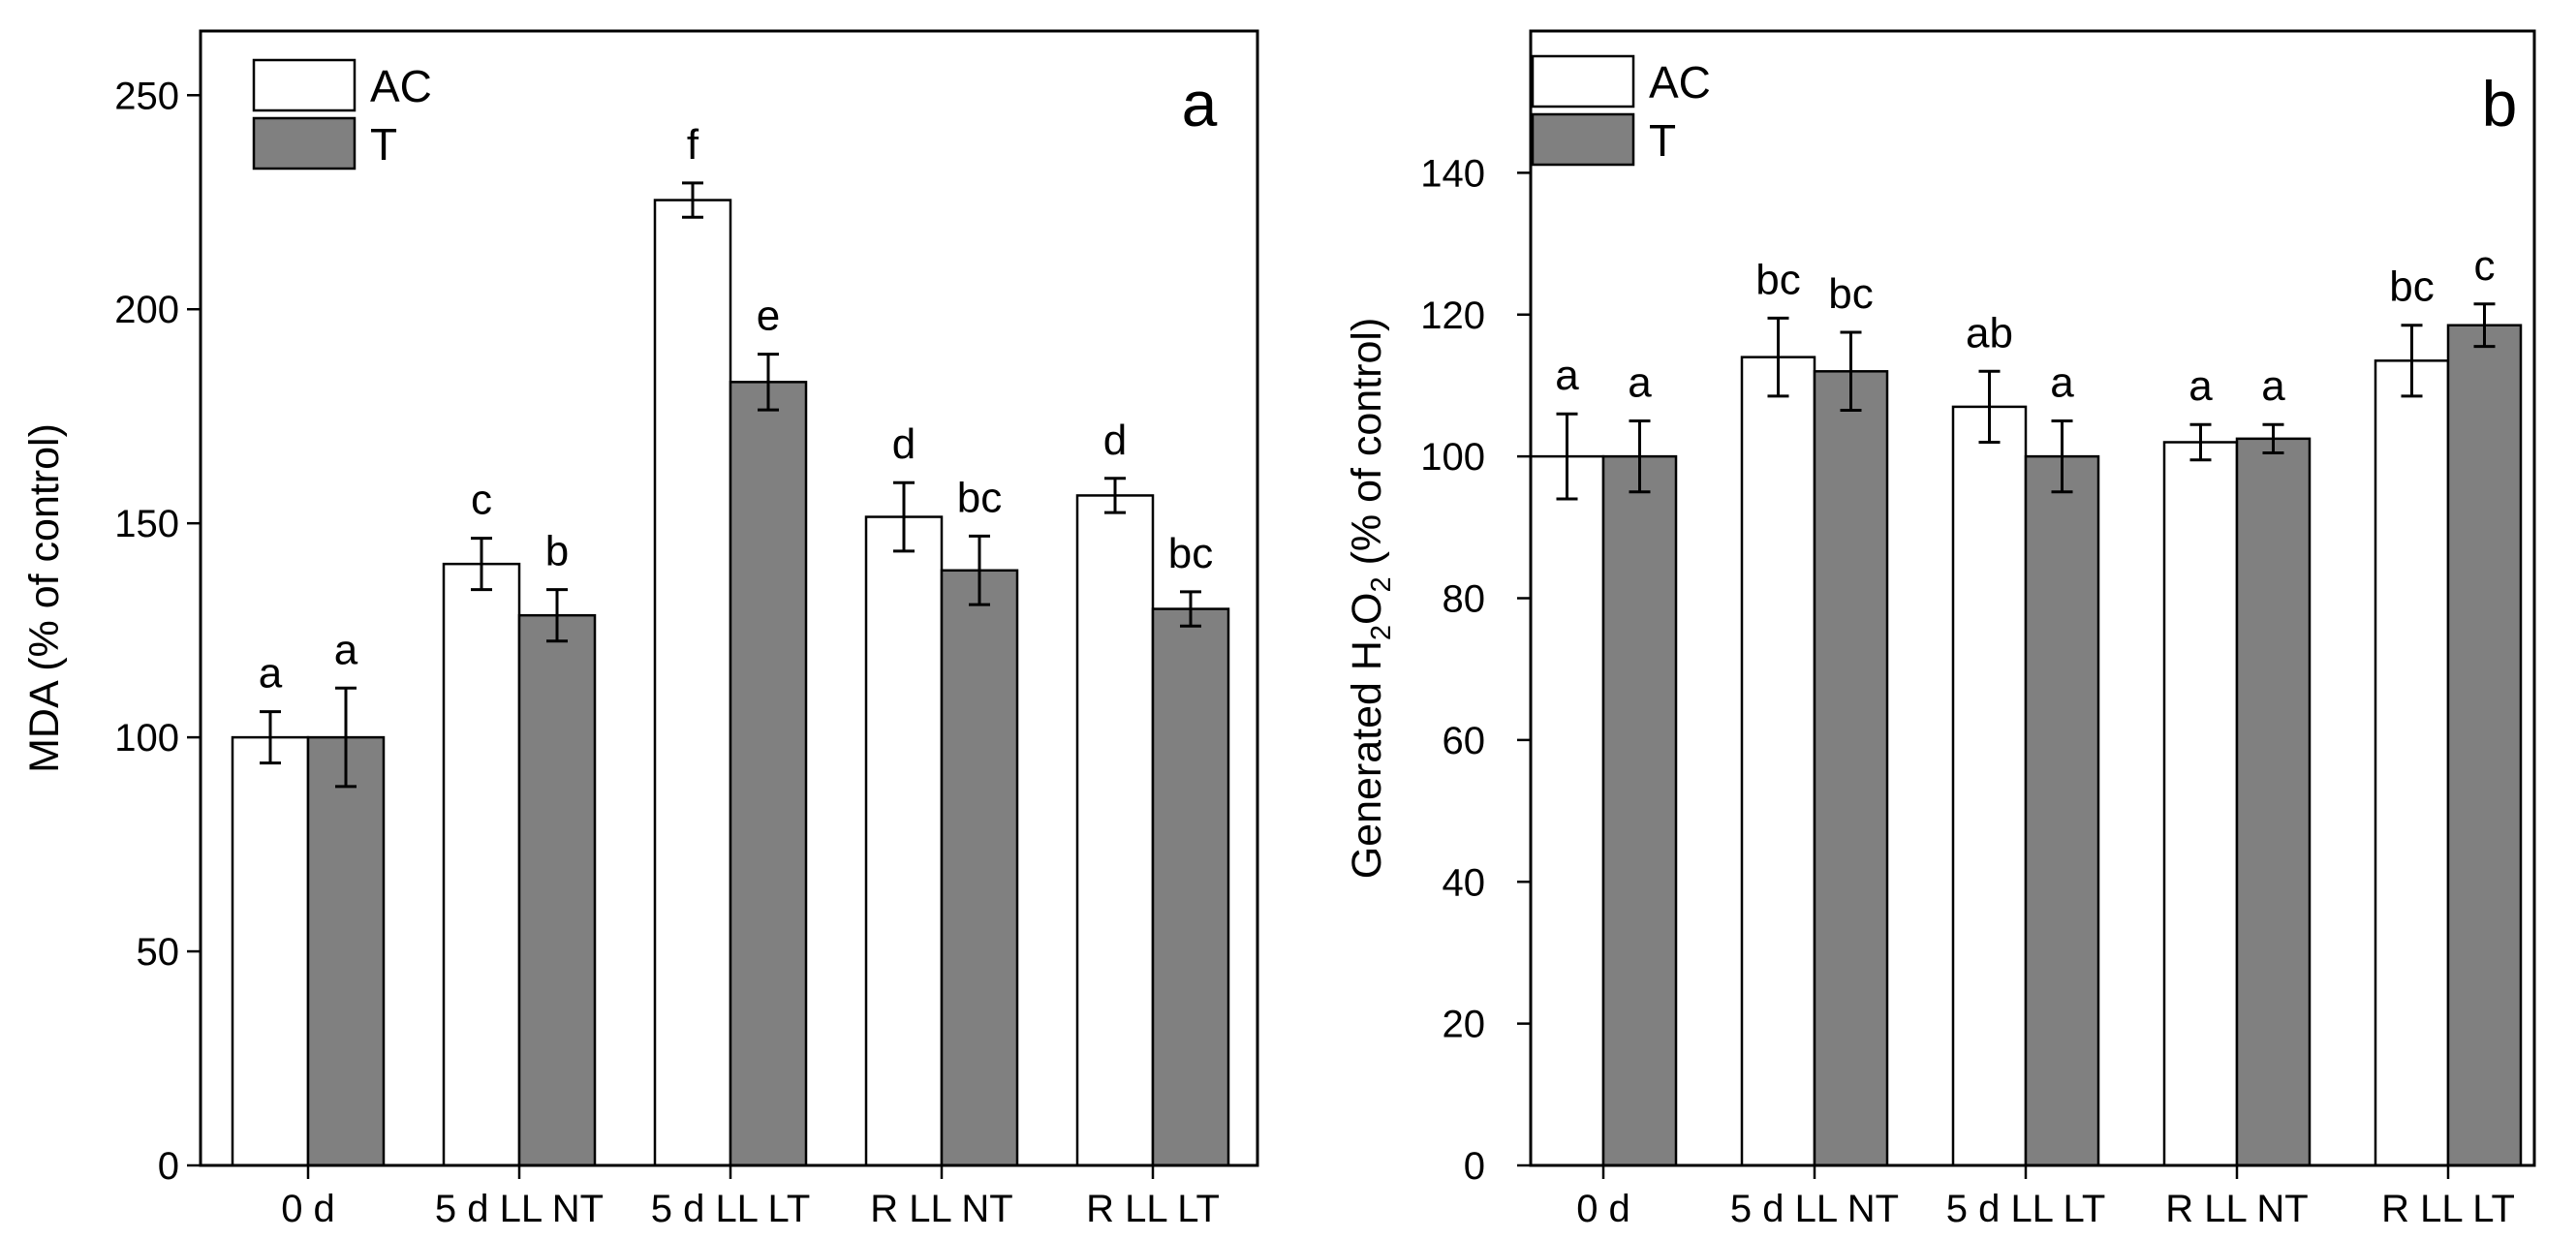  What do you see at coordinates (158, 952) in the screenshot?
I see `y-tick-label: 50` at bounding box center [158, 952].